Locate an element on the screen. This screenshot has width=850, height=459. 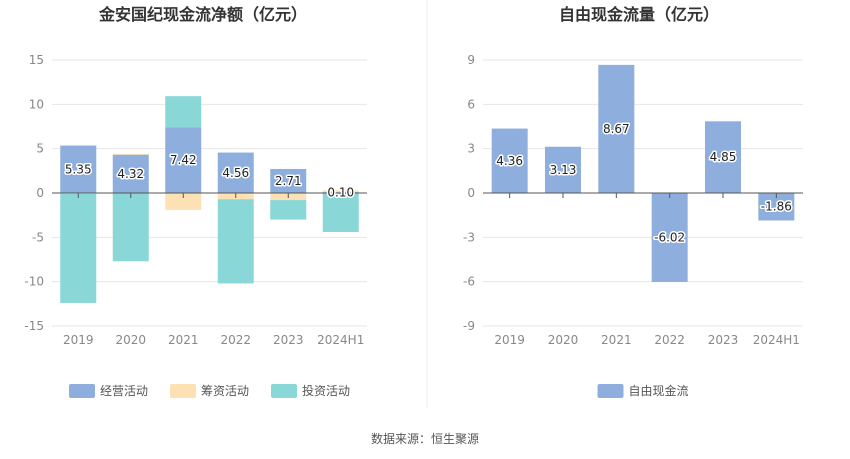
legend-label: 投资活动 is located at coordinates (326, 390).